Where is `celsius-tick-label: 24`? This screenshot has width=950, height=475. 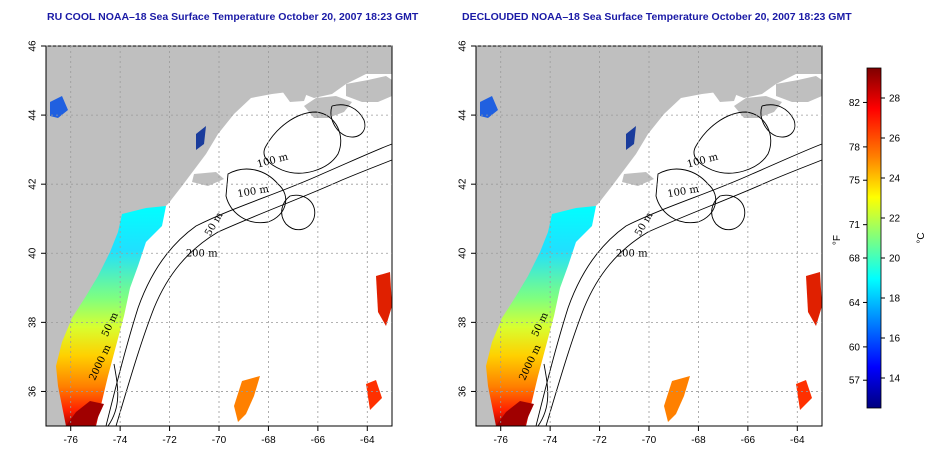
celsius-tick-label: 24 is located at coordinates (895, 179).